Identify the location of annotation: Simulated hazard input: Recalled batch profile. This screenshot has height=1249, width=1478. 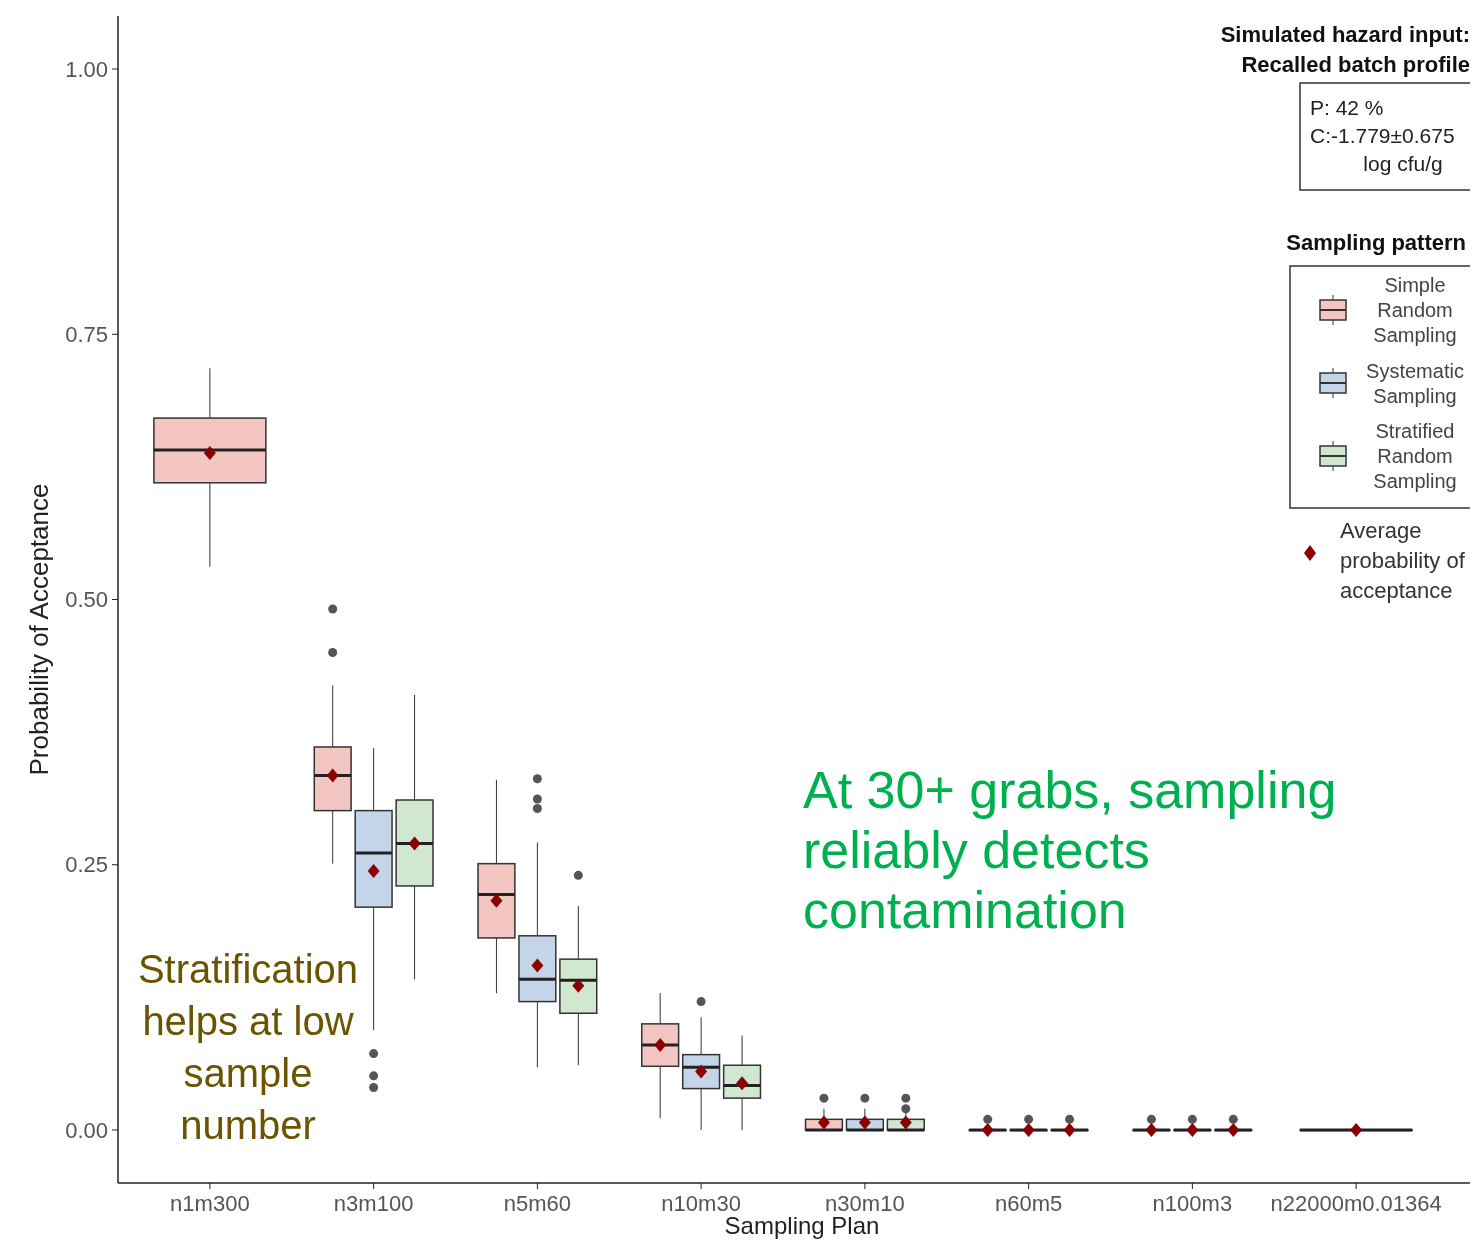
(1345, 49).